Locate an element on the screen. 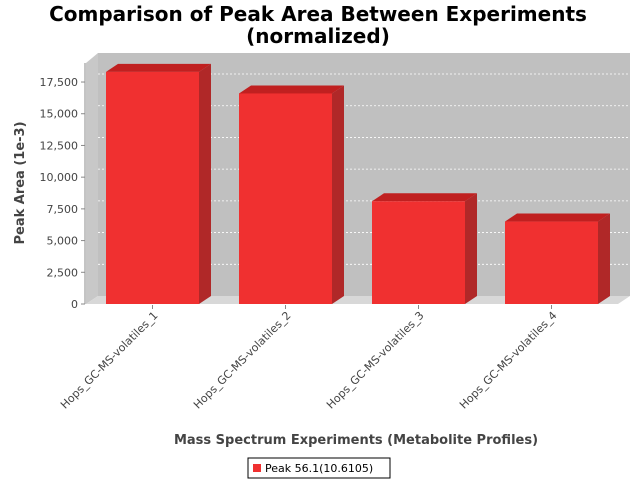 This screenshot has height=480, width=640. y-tick-label: 2,500 is located at coordinates (63, 272).